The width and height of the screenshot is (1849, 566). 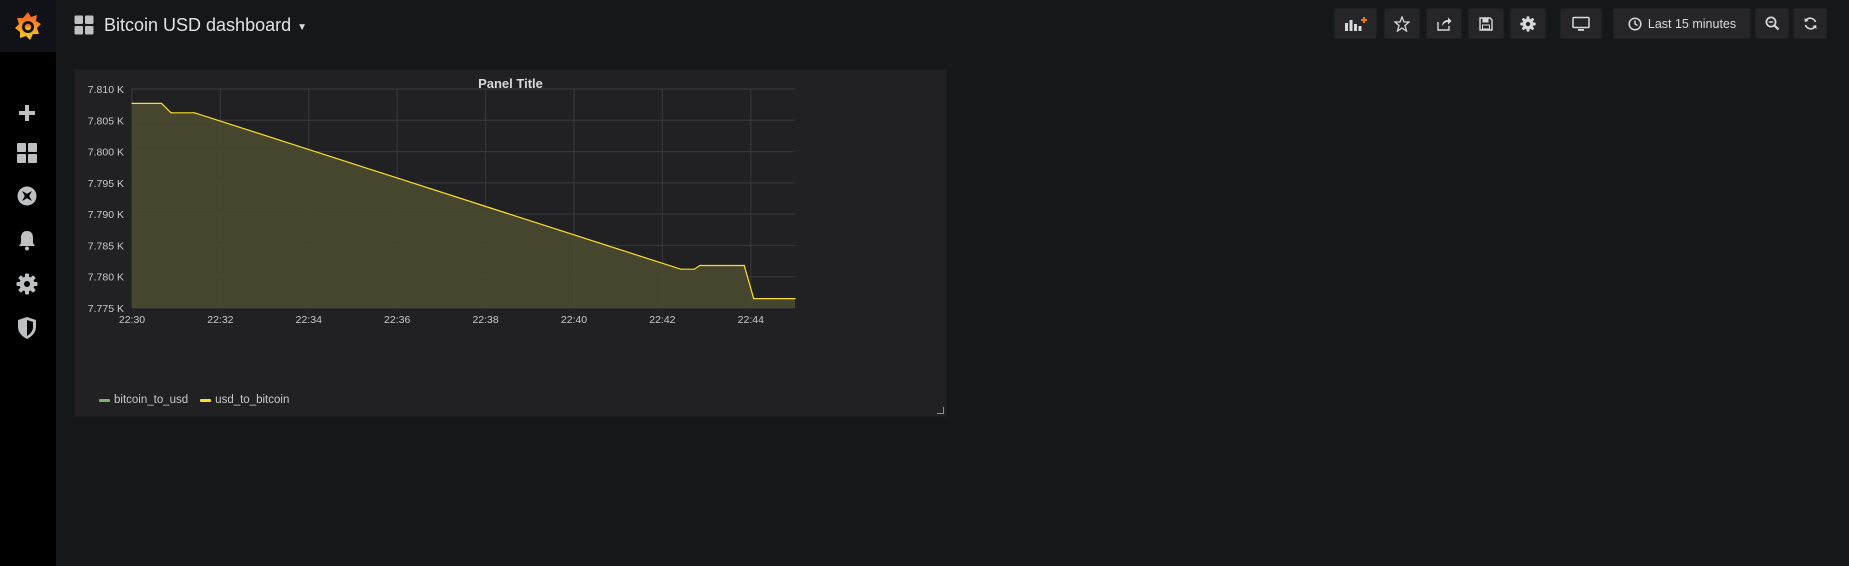 What do you see at coordinates (302, 27) in the screenshot?
I see `caret-down-icon: ▼` at bounding box center [302, 27].